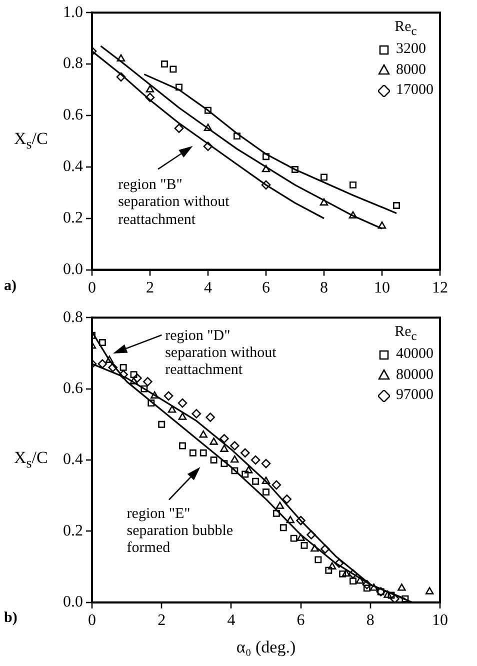 Image resolution: width=477 pixels, height=666 pixels. What do you see at coordinates (411, 70) in the screenshot?
I see `legend-label: 8000` at bounding box center [411, 70].